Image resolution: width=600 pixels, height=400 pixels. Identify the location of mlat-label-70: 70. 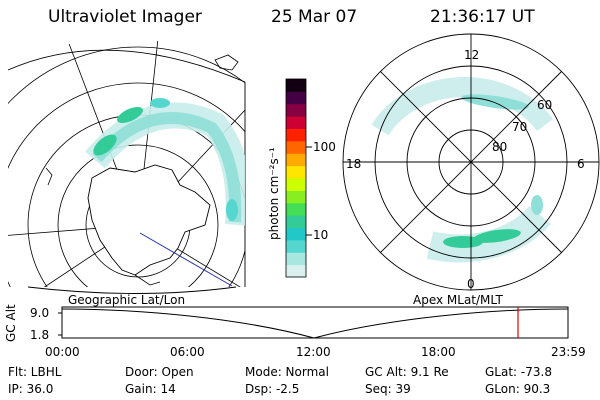
(520, 127).